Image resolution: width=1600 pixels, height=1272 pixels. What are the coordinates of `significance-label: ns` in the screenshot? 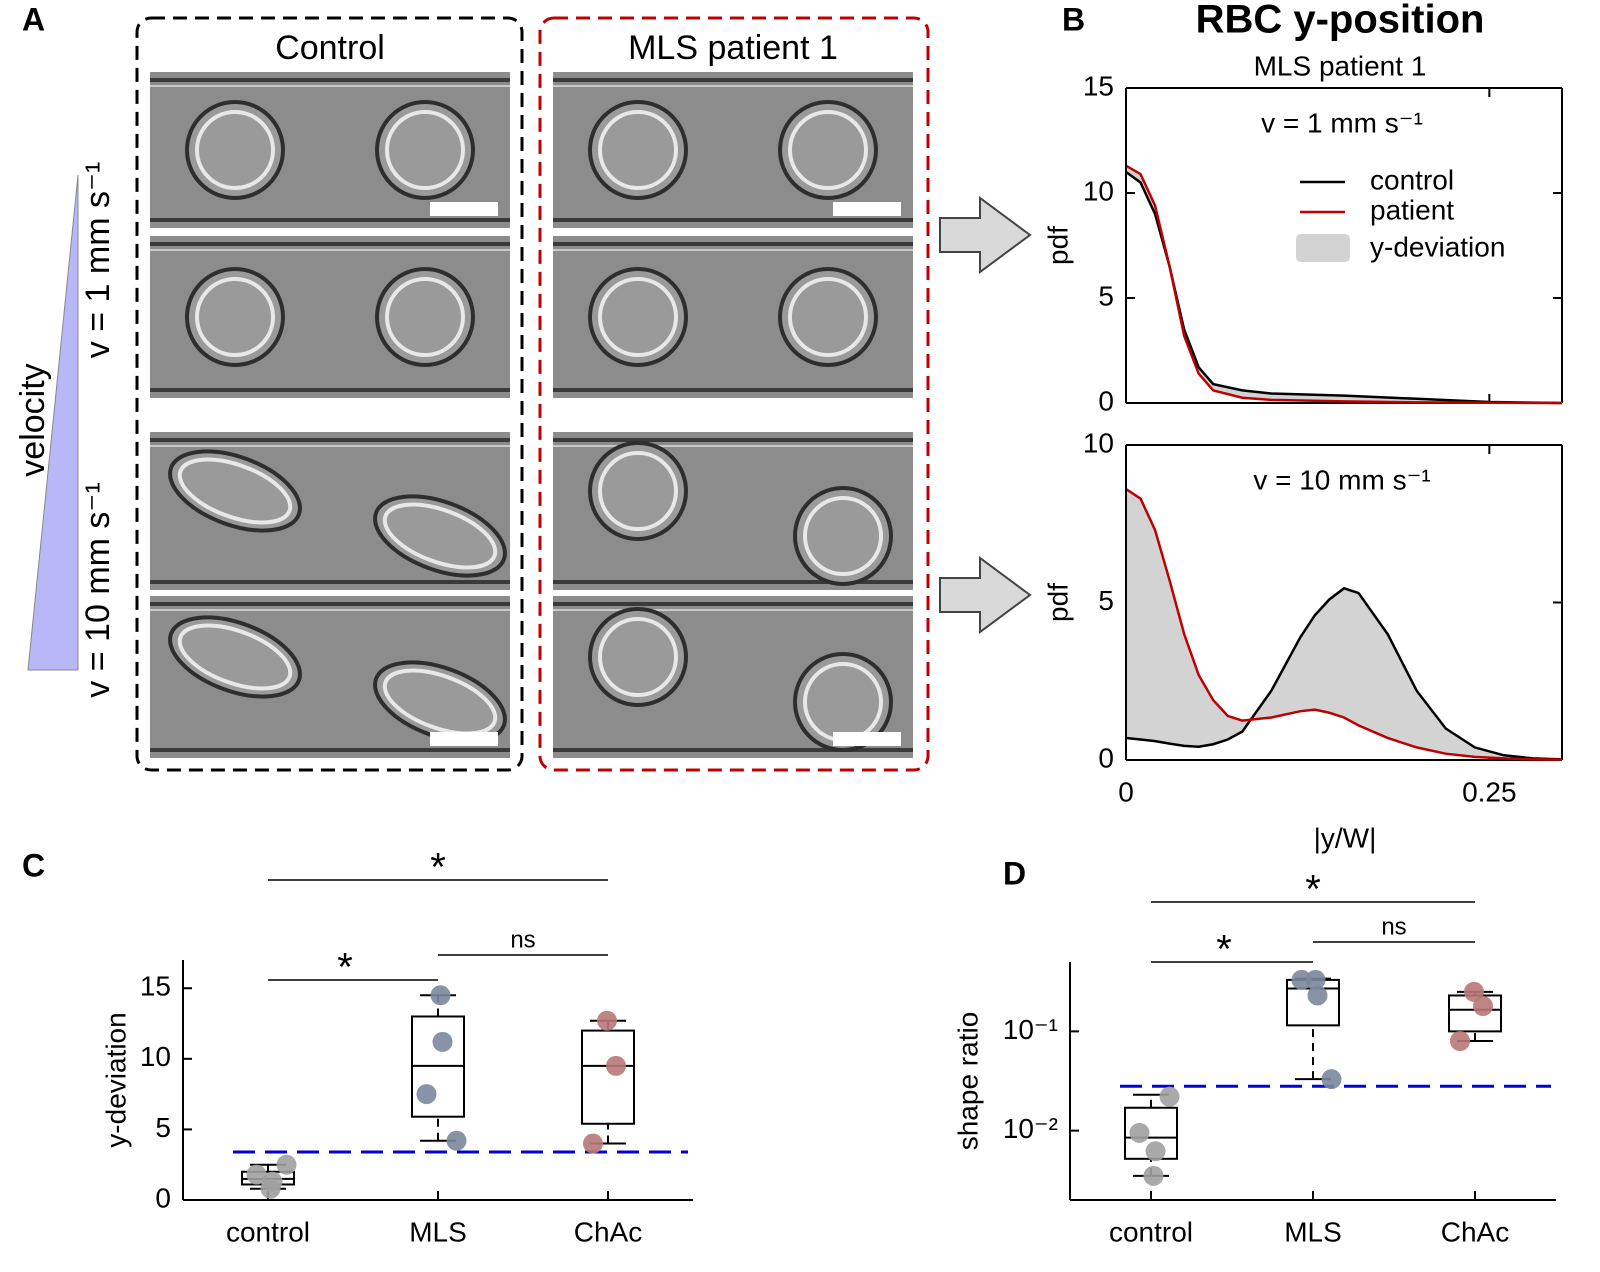 It's located at (1393, 926).